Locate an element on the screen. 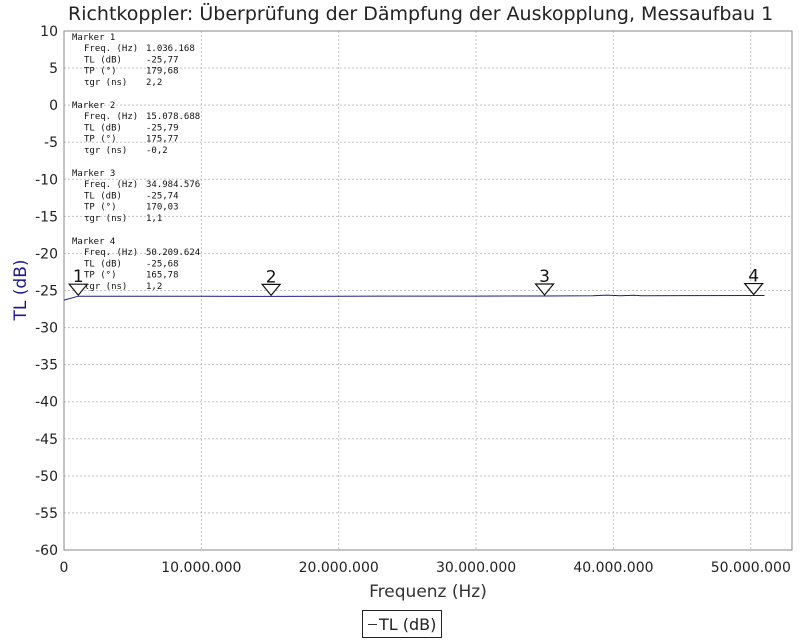 The image size is (800, 640). x-tick-label: 50.000.000 is located at coordinates (751, 568).